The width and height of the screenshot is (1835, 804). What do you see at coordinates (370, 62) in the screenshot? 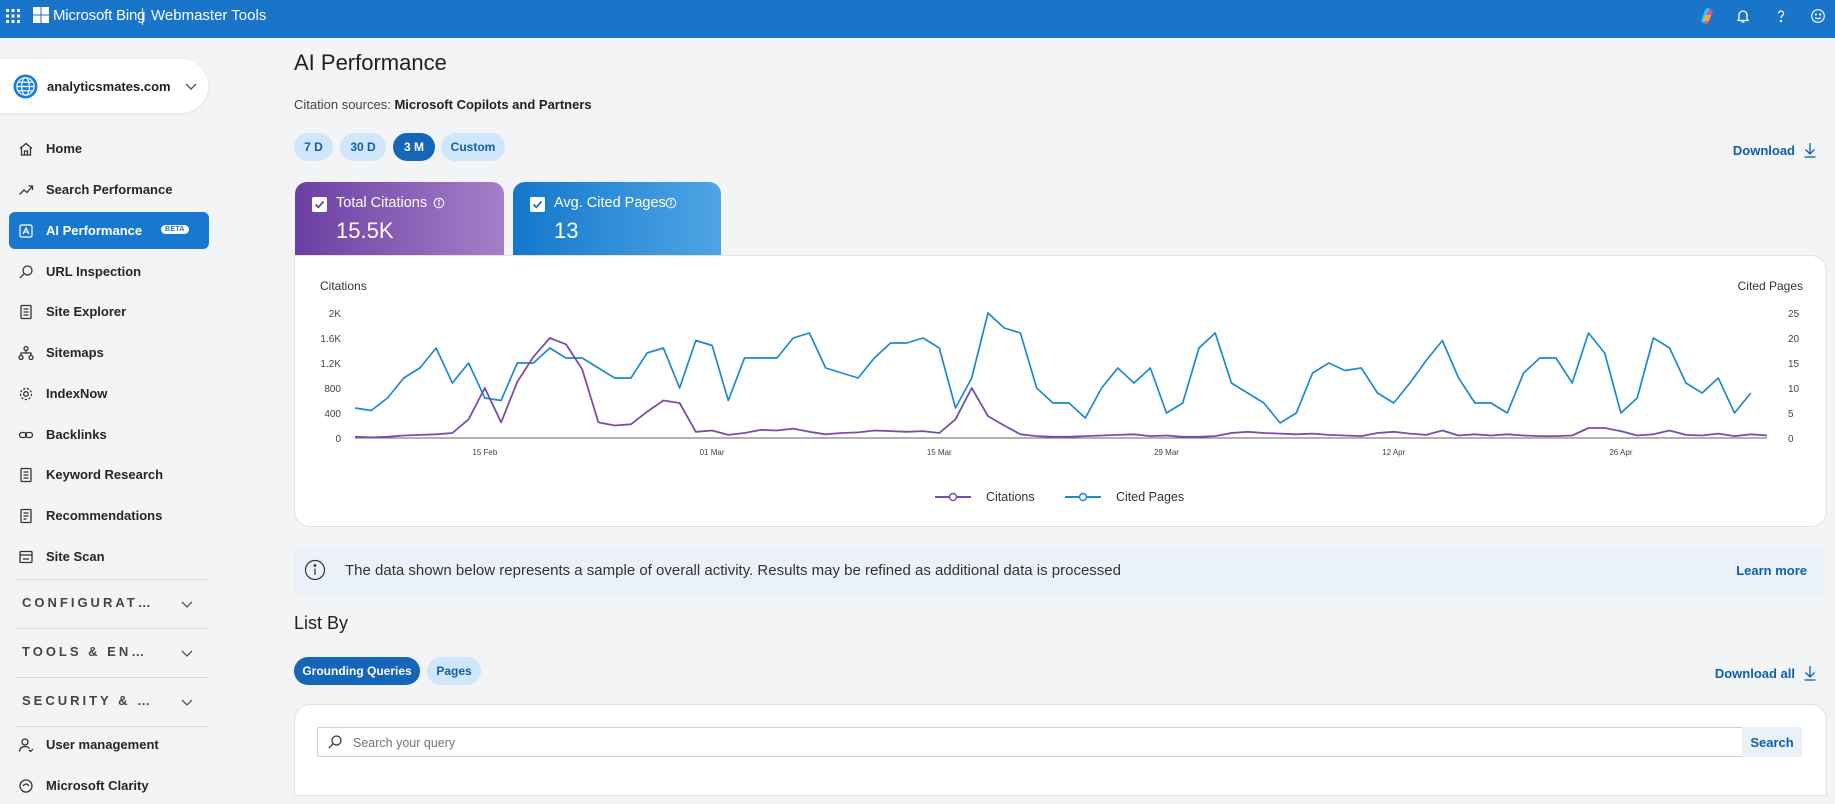
I see `page-title: AI Performance` at bounding box center [370, 62].